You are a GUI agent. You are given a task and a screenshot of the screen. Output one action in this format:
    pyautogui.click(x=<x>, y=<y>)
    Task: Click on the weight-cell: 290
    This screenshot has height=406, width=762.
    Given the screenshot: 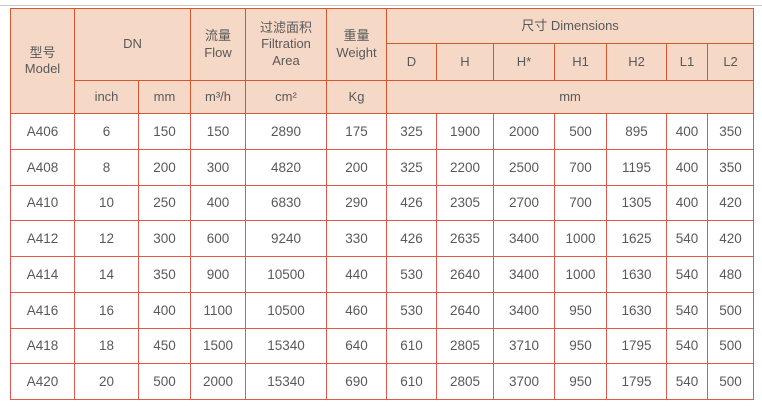 What is the action you would take?
    pyautogui.click(x=356, y=203)
    